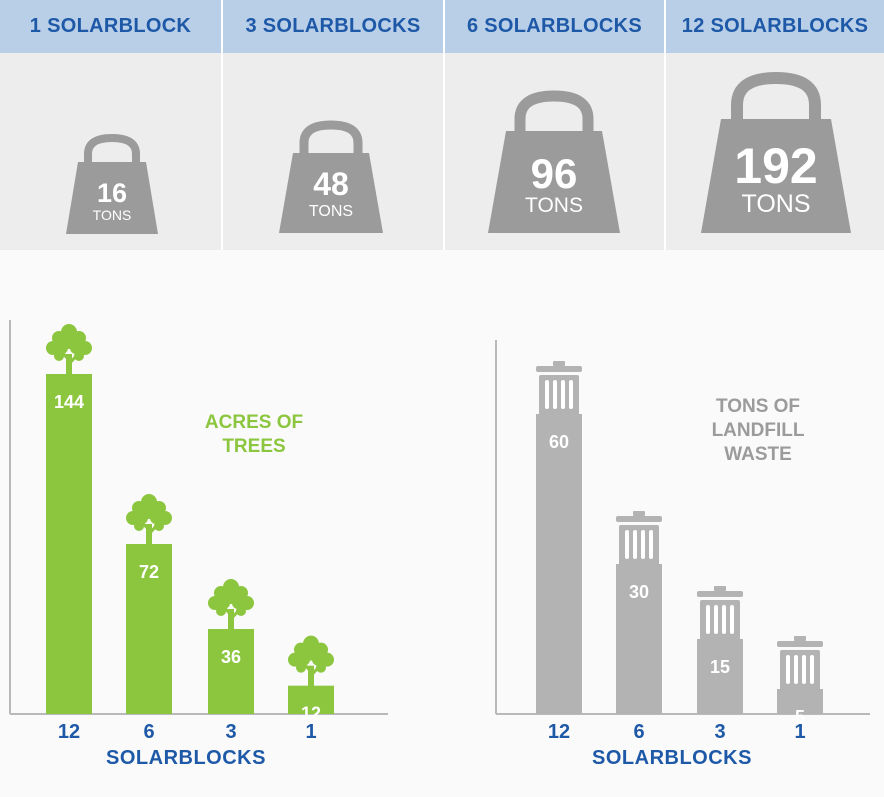  I want to click on weight-icon: 96 TONS, so click(554, 161).